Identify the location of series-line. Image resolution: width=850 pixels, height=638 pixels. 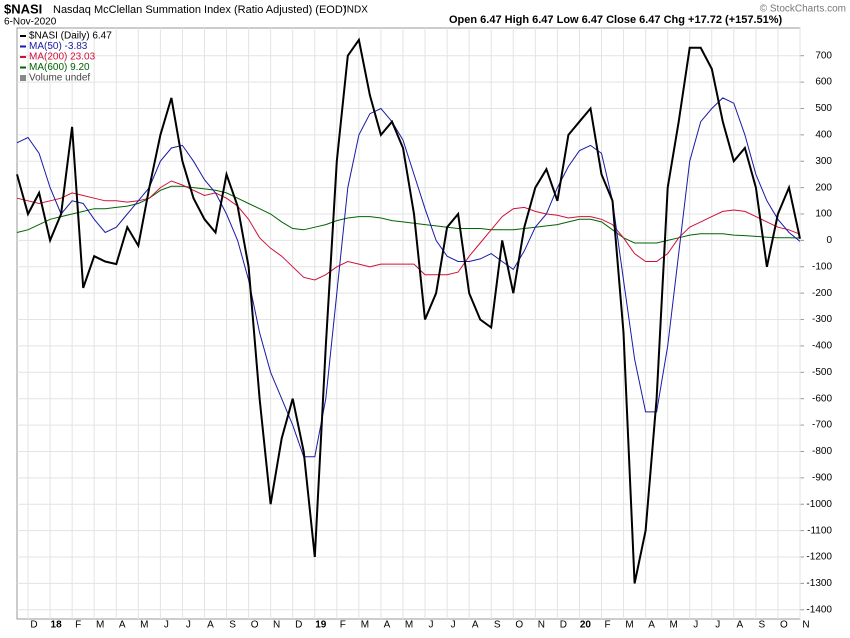
(408, 230).